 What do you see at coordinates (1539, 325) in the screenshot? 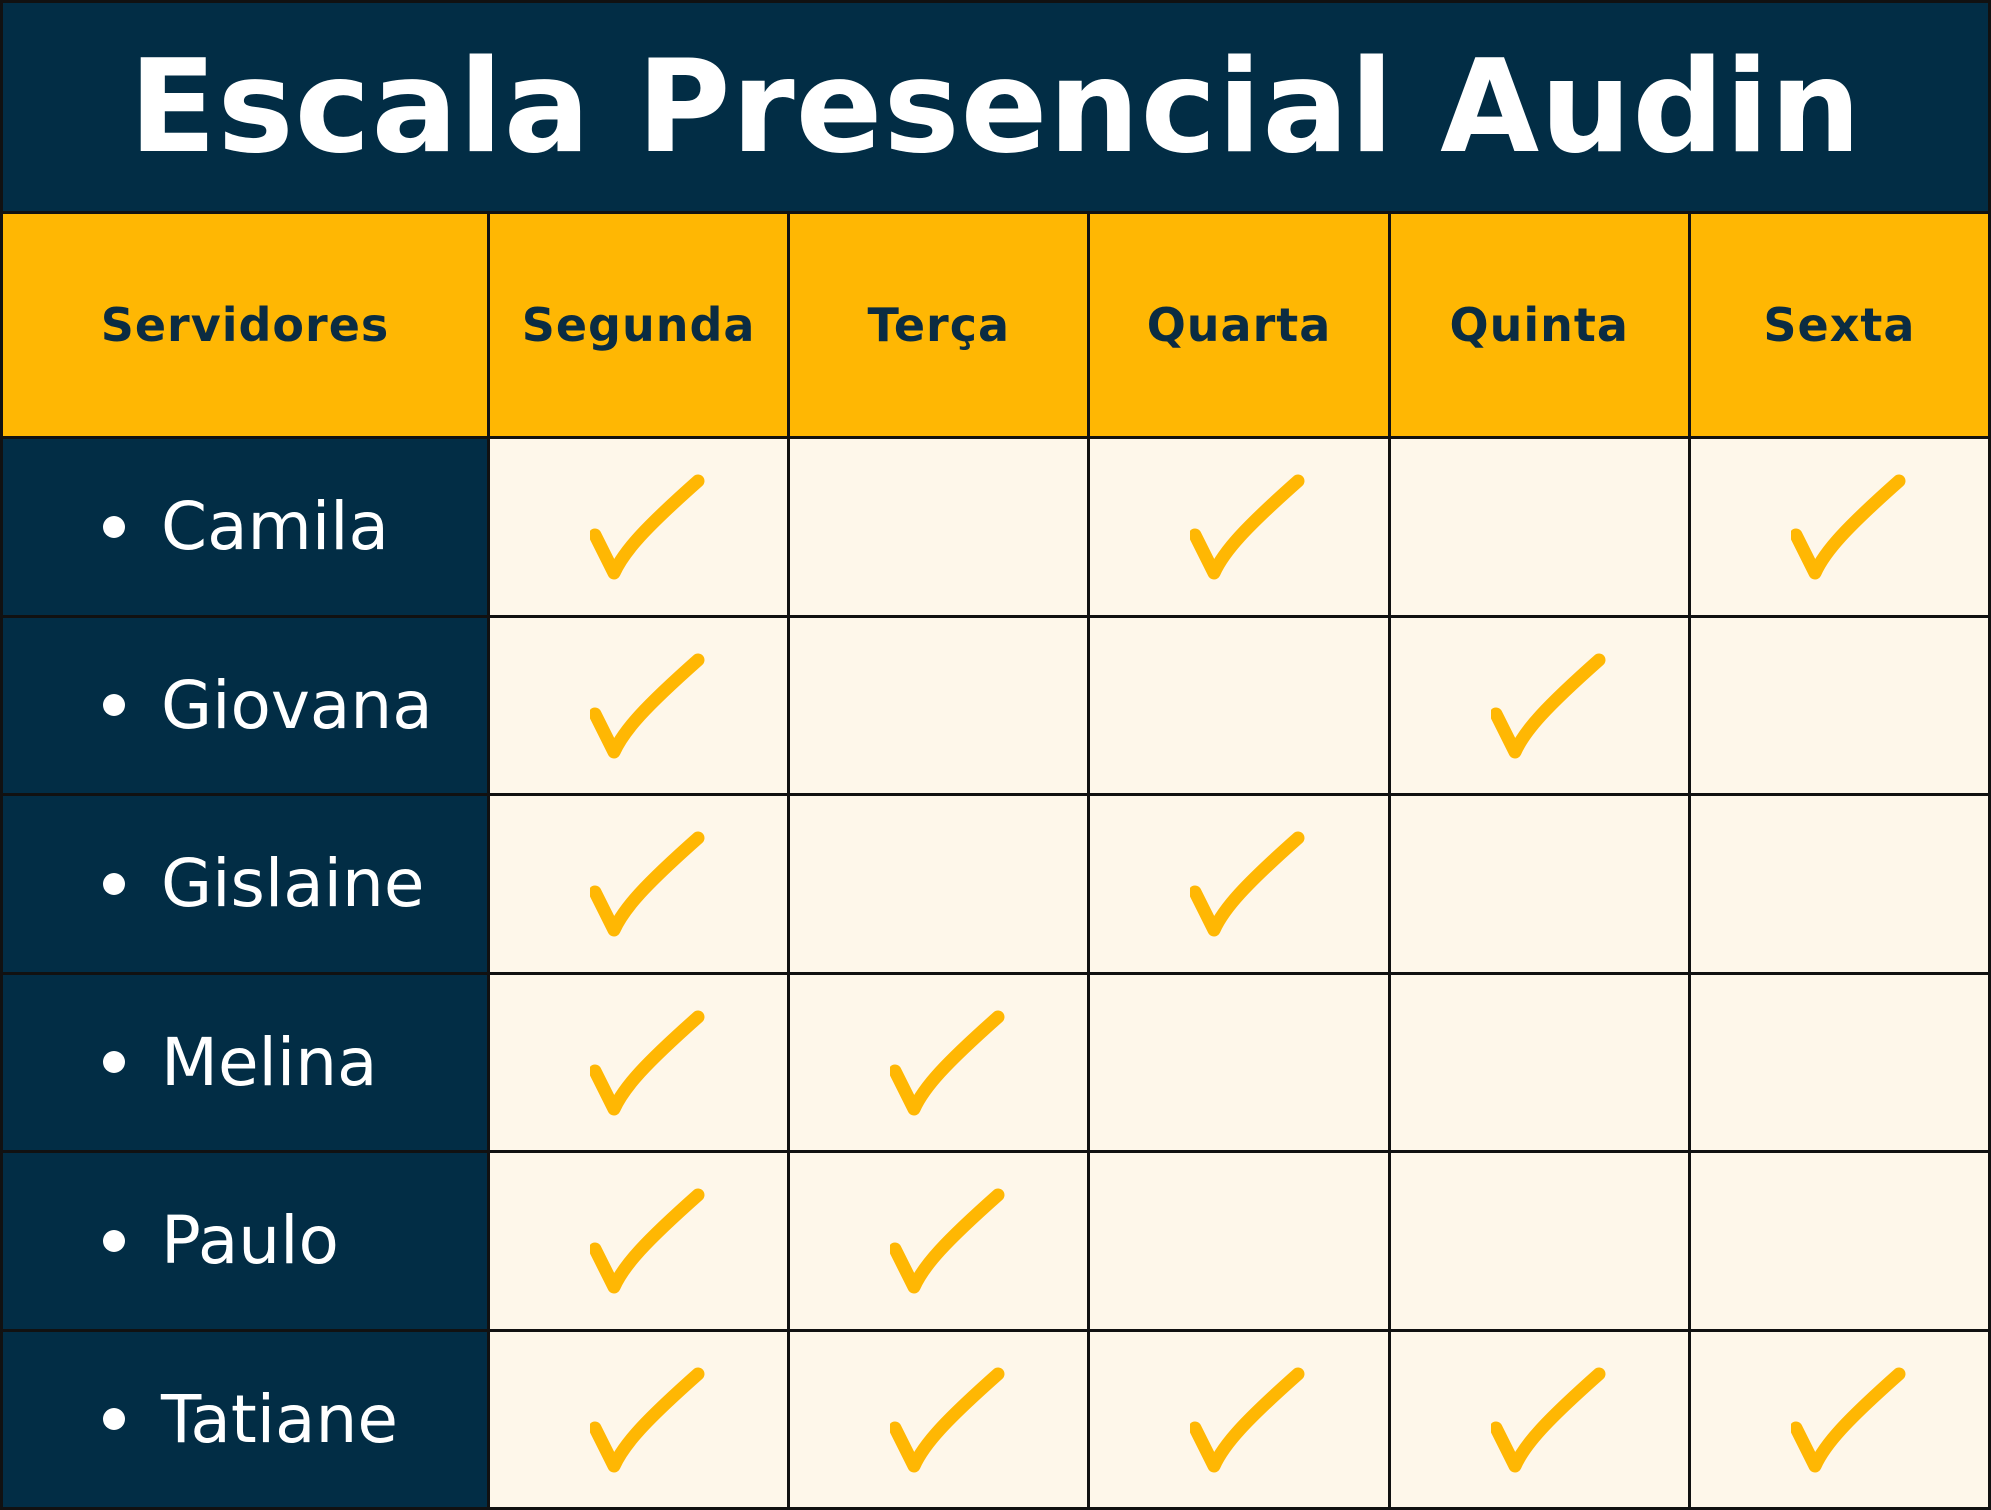
I see `header-day: Quinta` at bounding box center [1539, 325].